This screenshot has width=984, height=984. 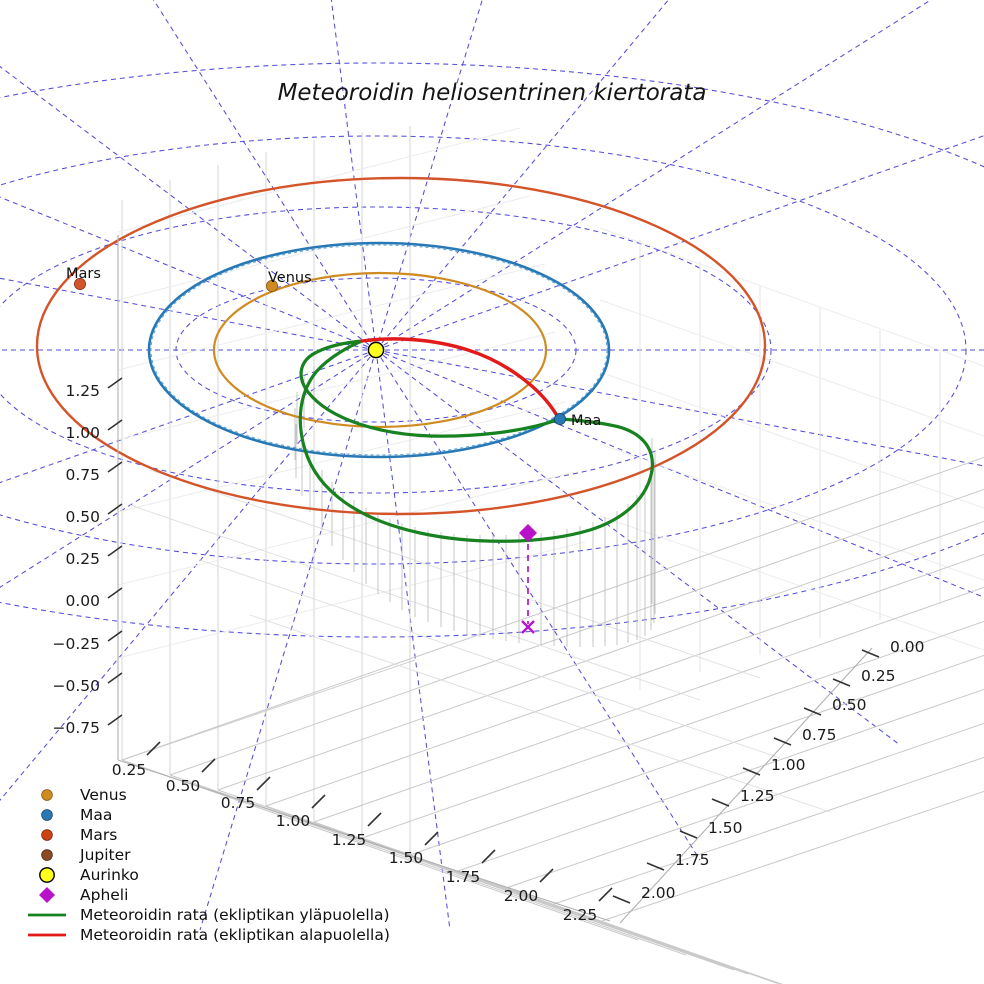 What do you see at coordinates (788, 765) in the screenshot?
I see `y-tick: 1.00` at bounding box center [788, 765].